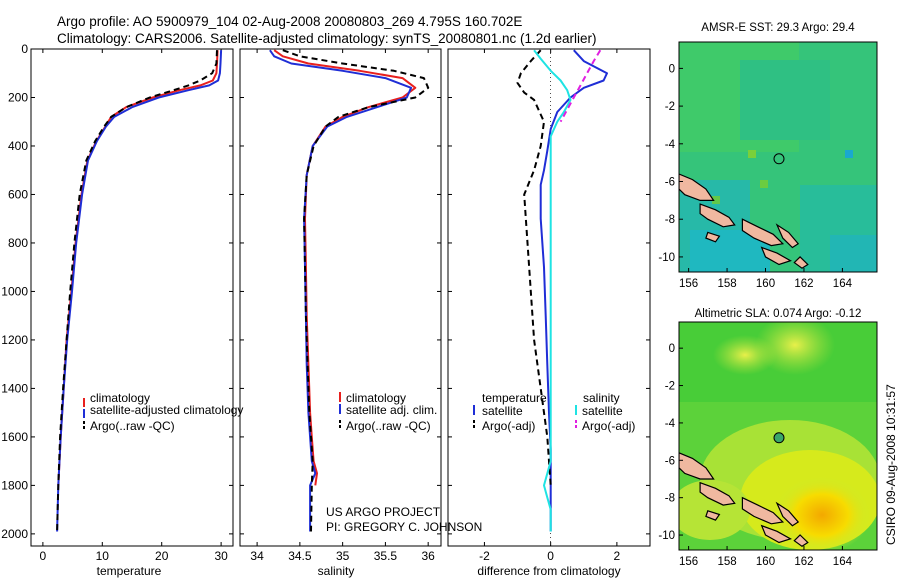  Describe the element at coordinates (341, 290) in the screenshot. I see `series-line-satellite-adj-clim-` at that location.